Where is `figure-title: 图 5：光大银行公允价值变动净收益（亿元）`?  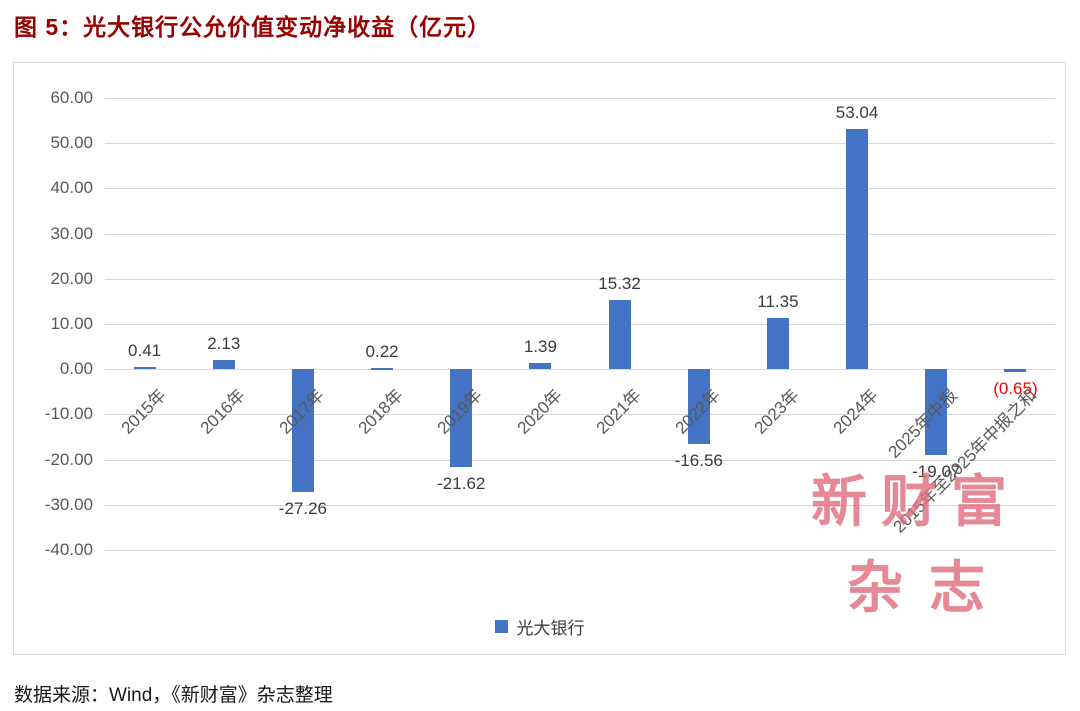
figure-title: 图 5：光大银行公允价值变动净收益（亿元） is located at coordinates (253, 27).